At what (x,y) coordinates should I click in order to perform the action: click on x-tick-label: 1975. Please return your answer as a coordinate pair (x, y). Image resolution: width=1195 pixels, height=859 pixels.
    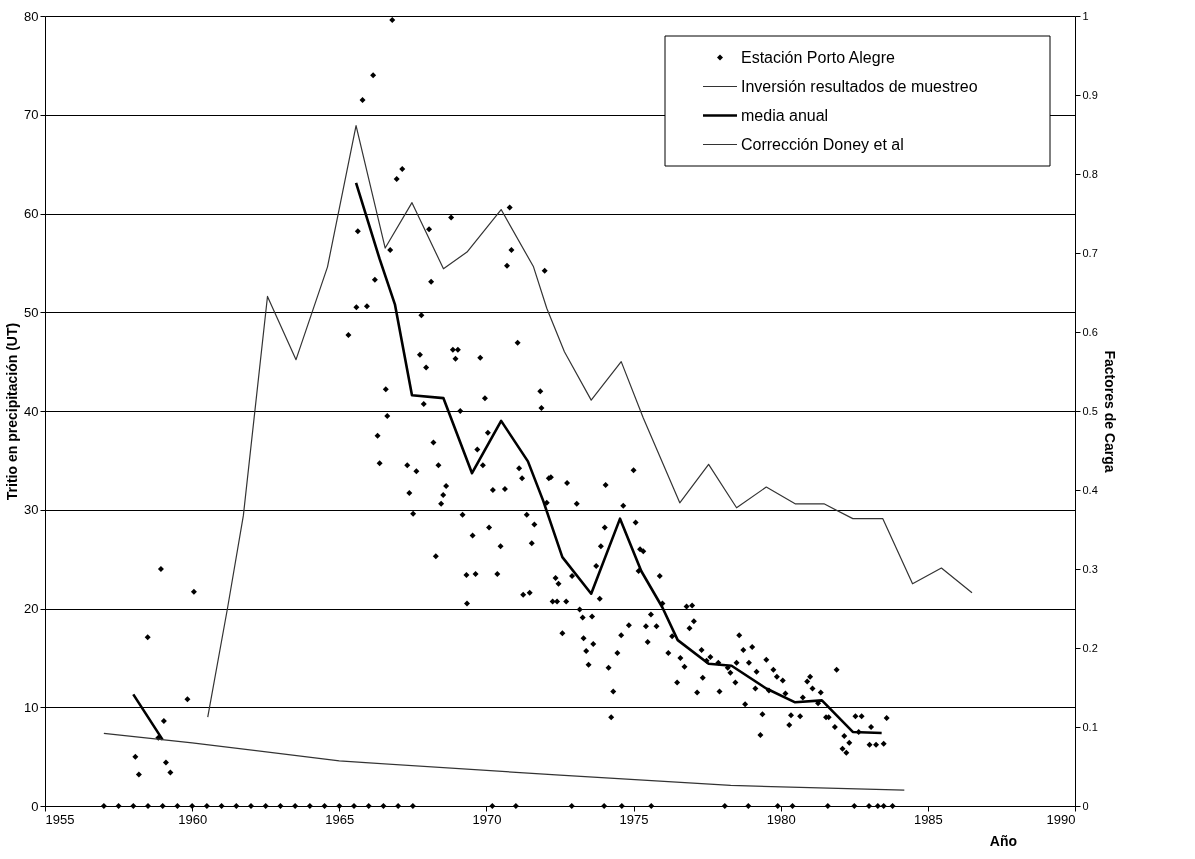
    Looking at the image, I should click on (634, 819).